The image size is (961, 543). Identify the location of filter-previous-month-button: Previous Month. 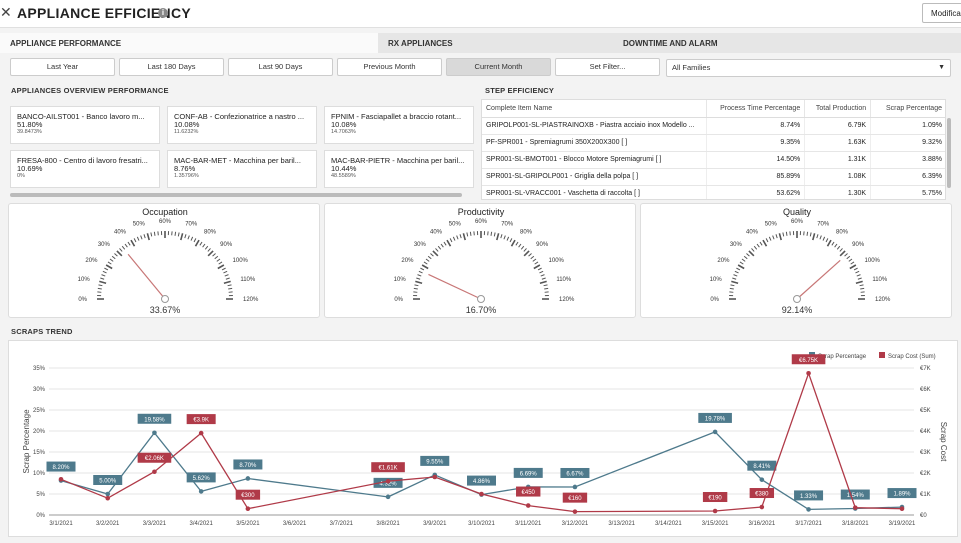
(389, 67).